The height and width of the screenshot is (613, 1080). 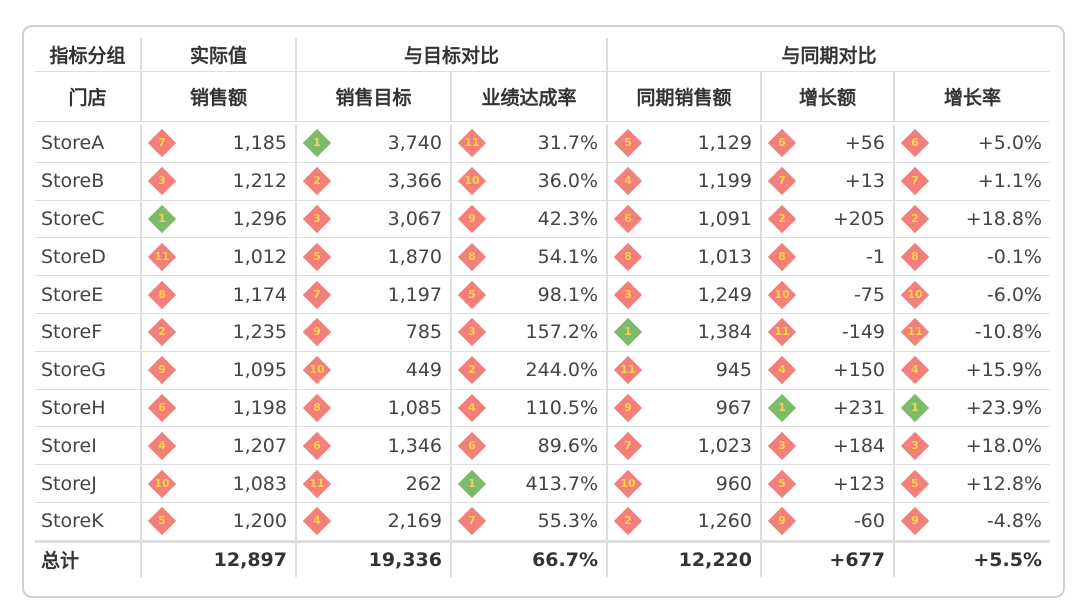 What do you see at coordinates (826, 408) in the screenshot?
I see `value-cell: +231 1` at bounding box center [826, 408].